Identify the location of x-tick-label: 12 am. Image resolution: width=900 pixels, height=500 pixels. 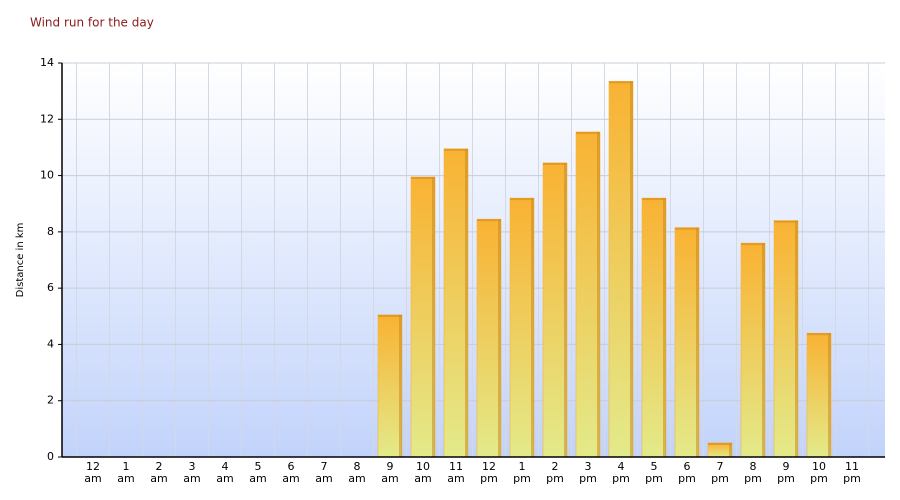
(93, 472).